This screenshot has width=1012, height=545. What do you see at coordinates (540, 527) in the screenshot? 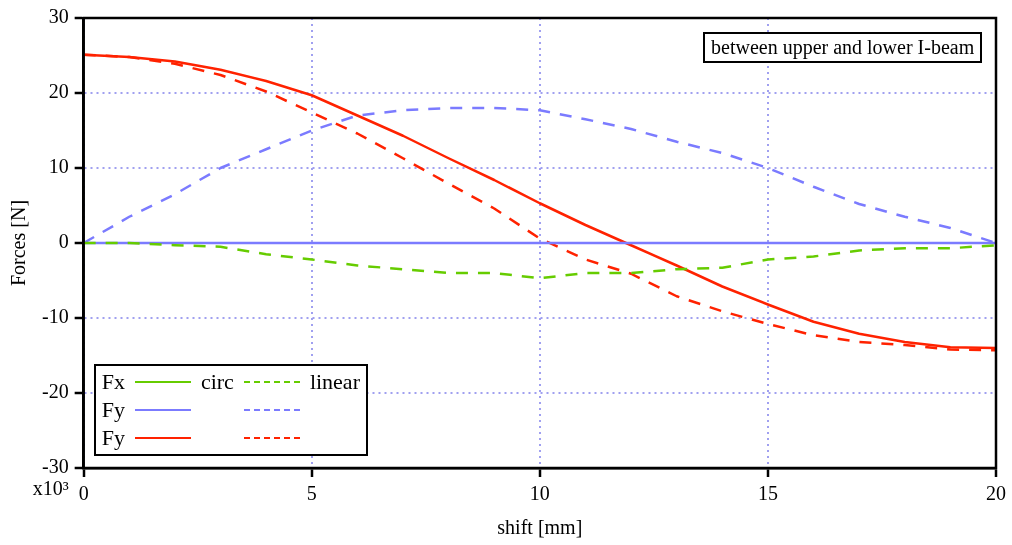
I see `x-axis-title: shift [mm]` at bounding box center [540, 527].